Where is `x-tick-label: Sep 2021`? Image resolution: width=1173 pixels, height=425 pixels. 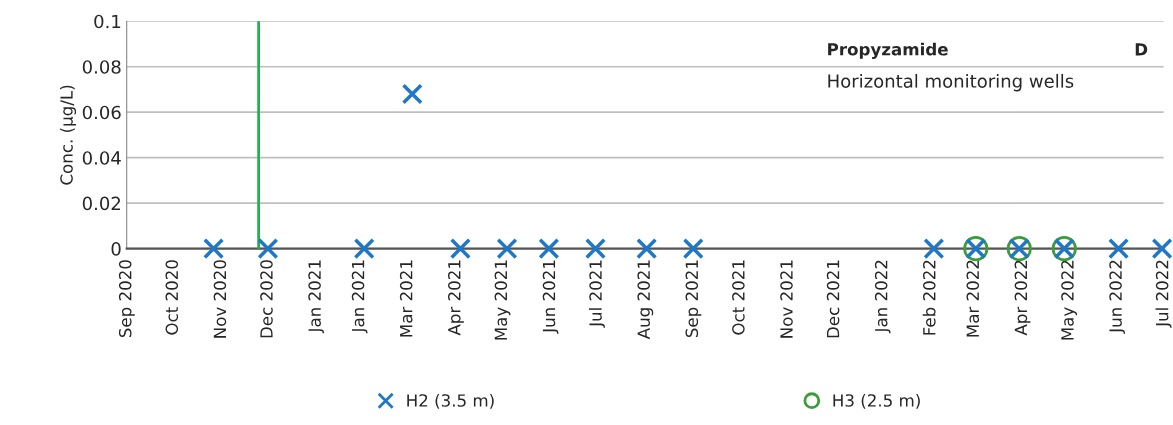
x-tick-label: Sep 2021 is located at coordinates (693, 299).